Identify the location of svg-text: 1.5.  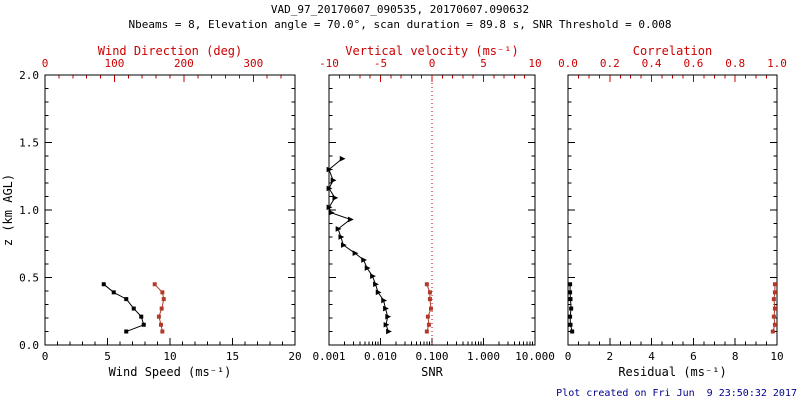
(29, 143).